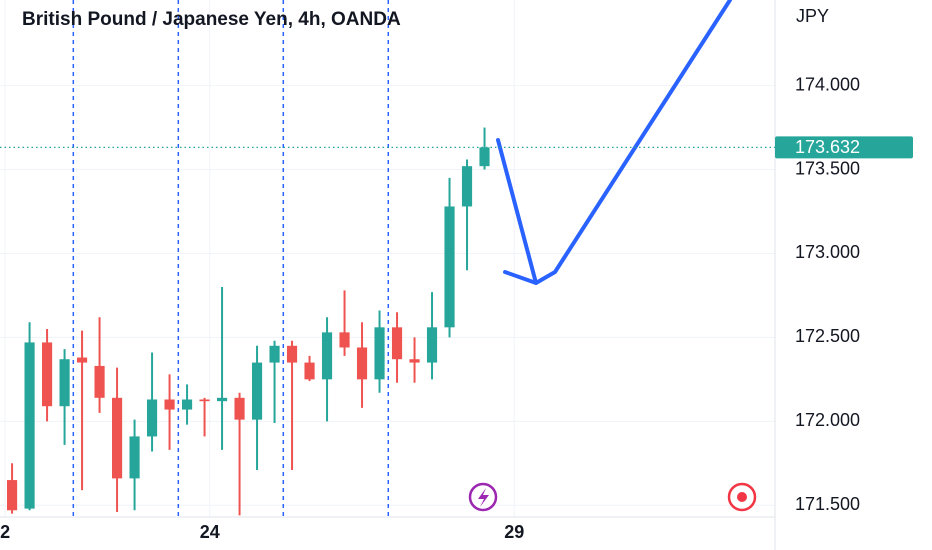 Image resolution: width=932 pixels, height=550 pixels. What do you see at coordinates (827, 252) in the screenshot?
I see `y-tick-label: 173.000` at bounding box center [827, 252].